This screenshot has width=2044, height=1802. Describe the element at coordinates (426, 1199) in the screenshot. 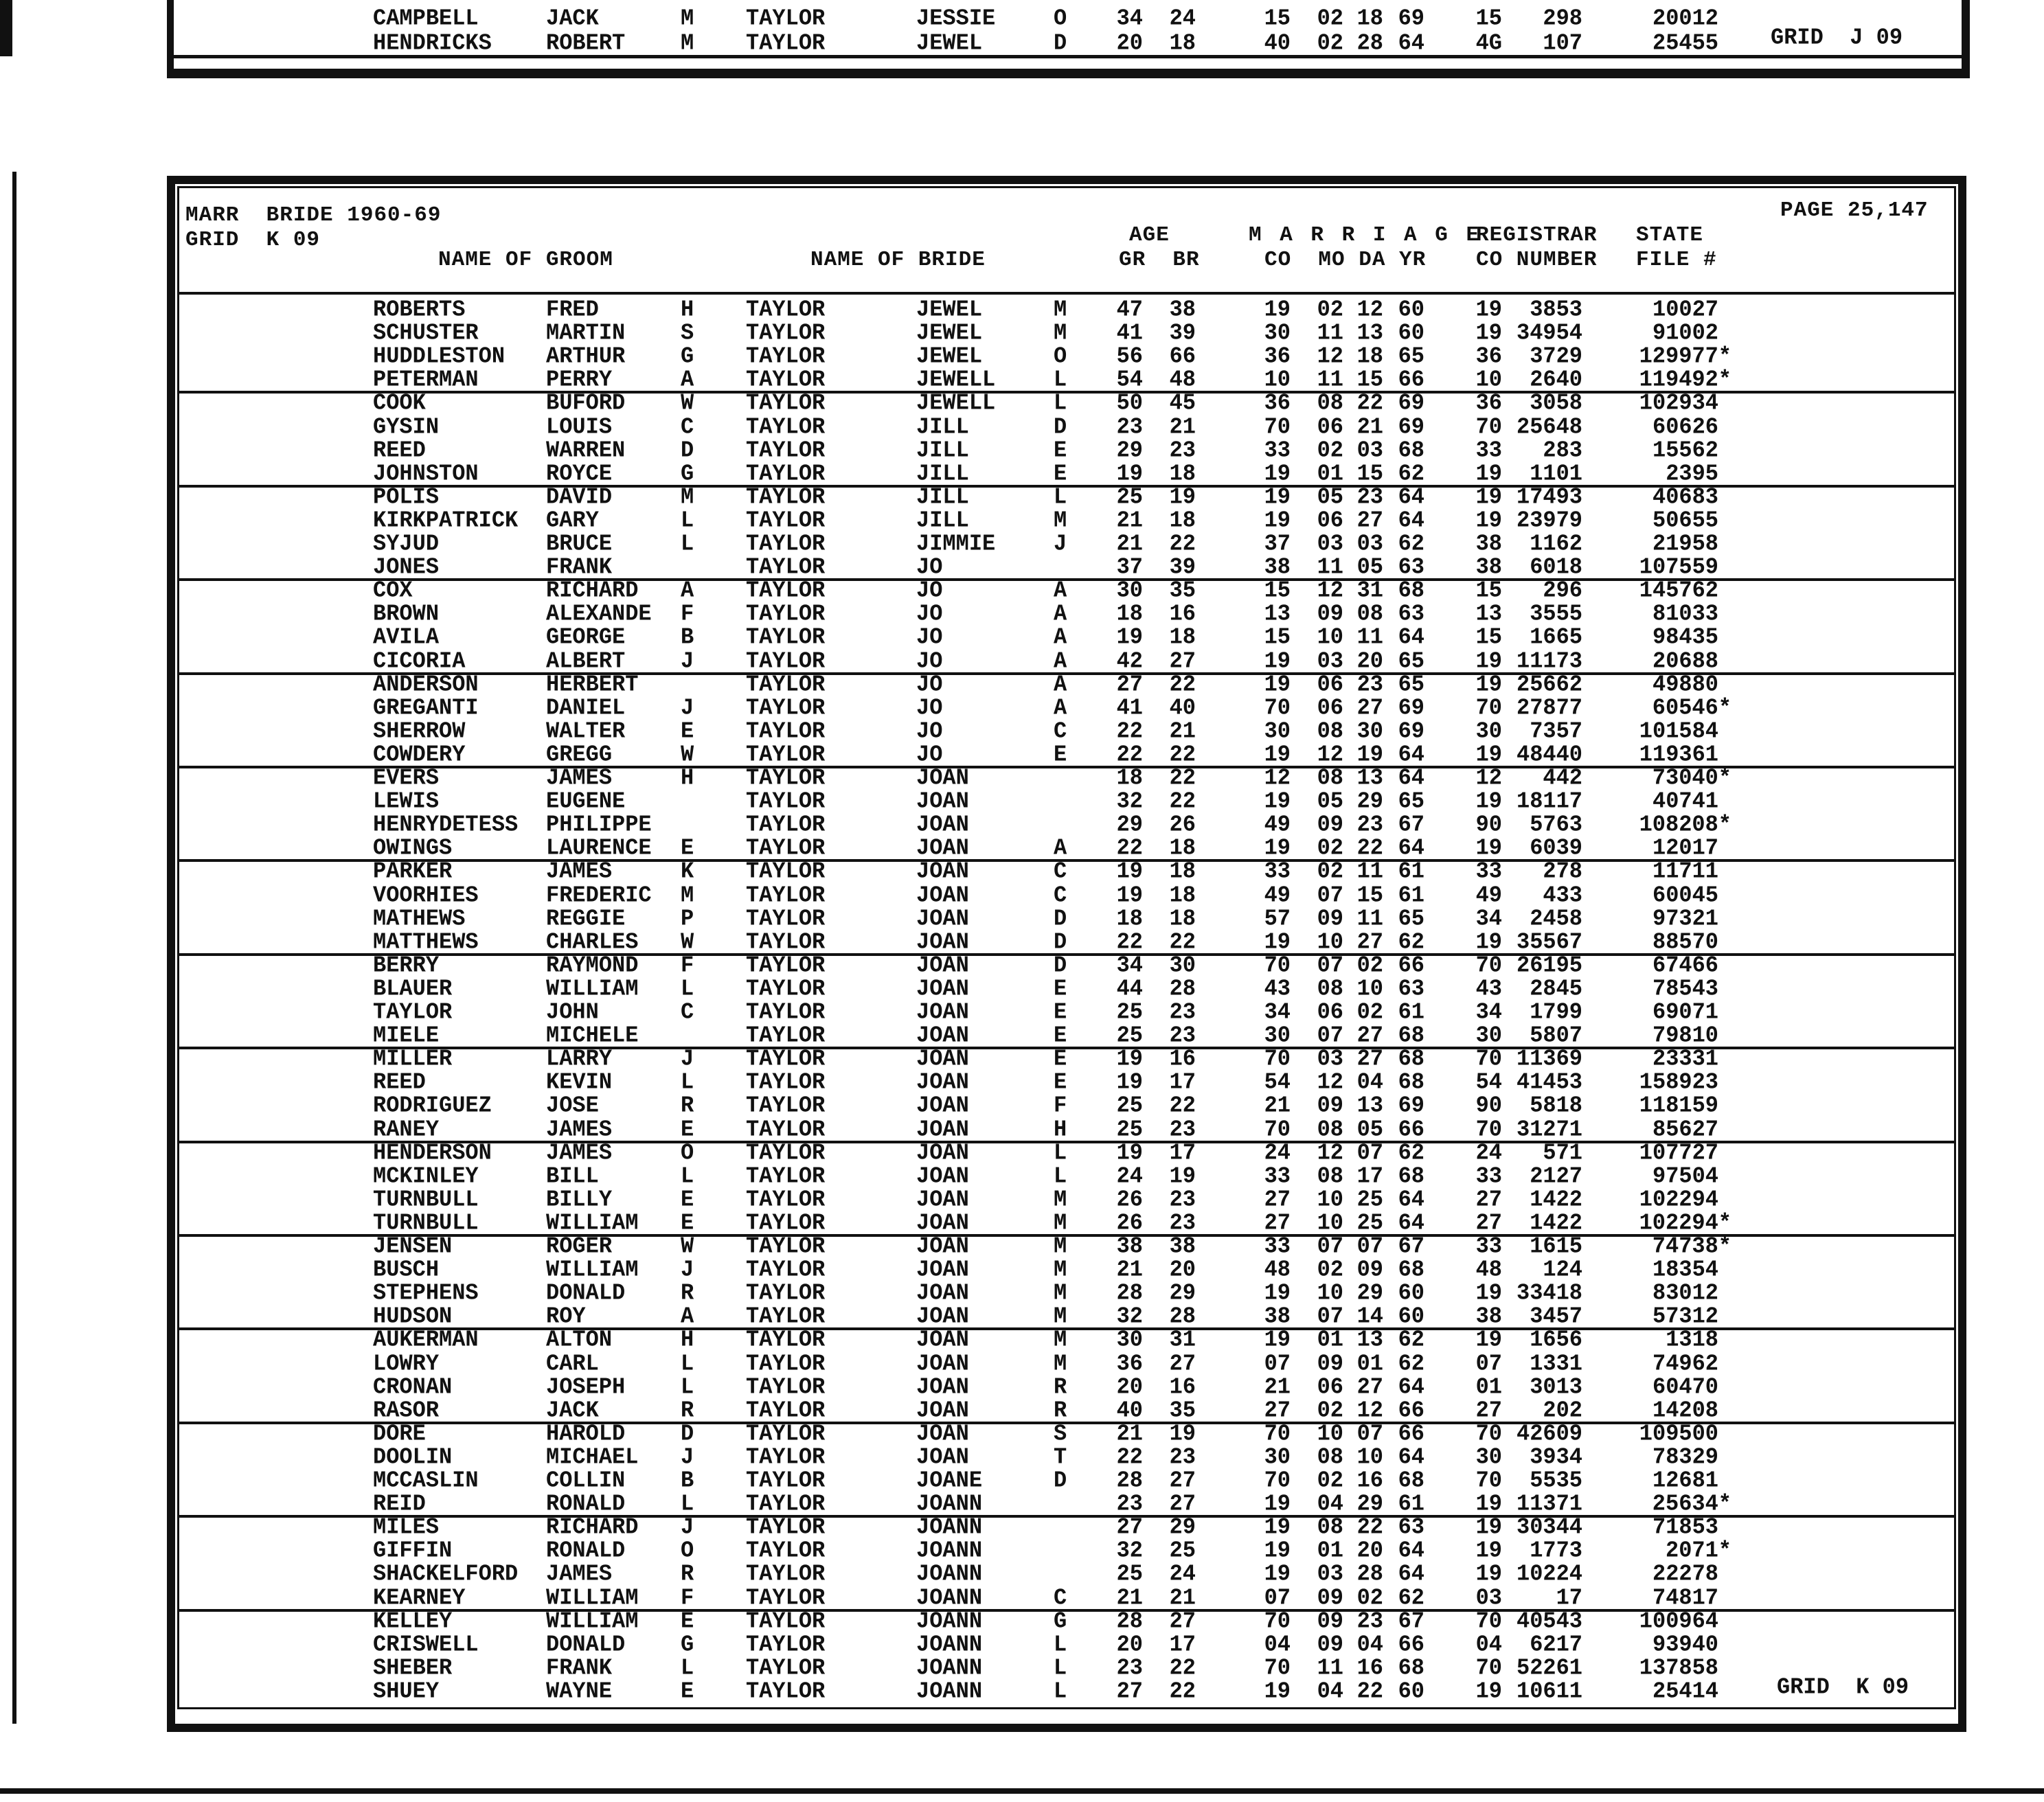

I see `cell-groom-last: TURNBULL` at that location.